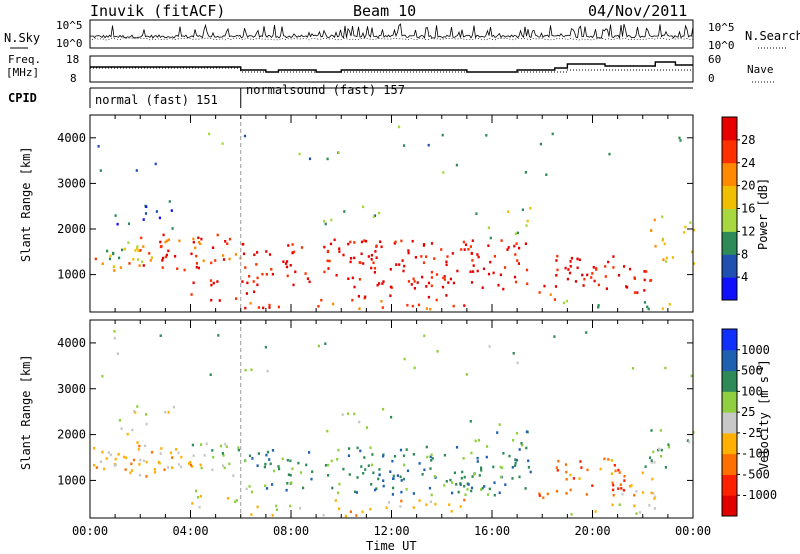  Describe the element at coordinates (71, 343) in the screenshot. I see `velocity-ytick-label: 4000` at that location.